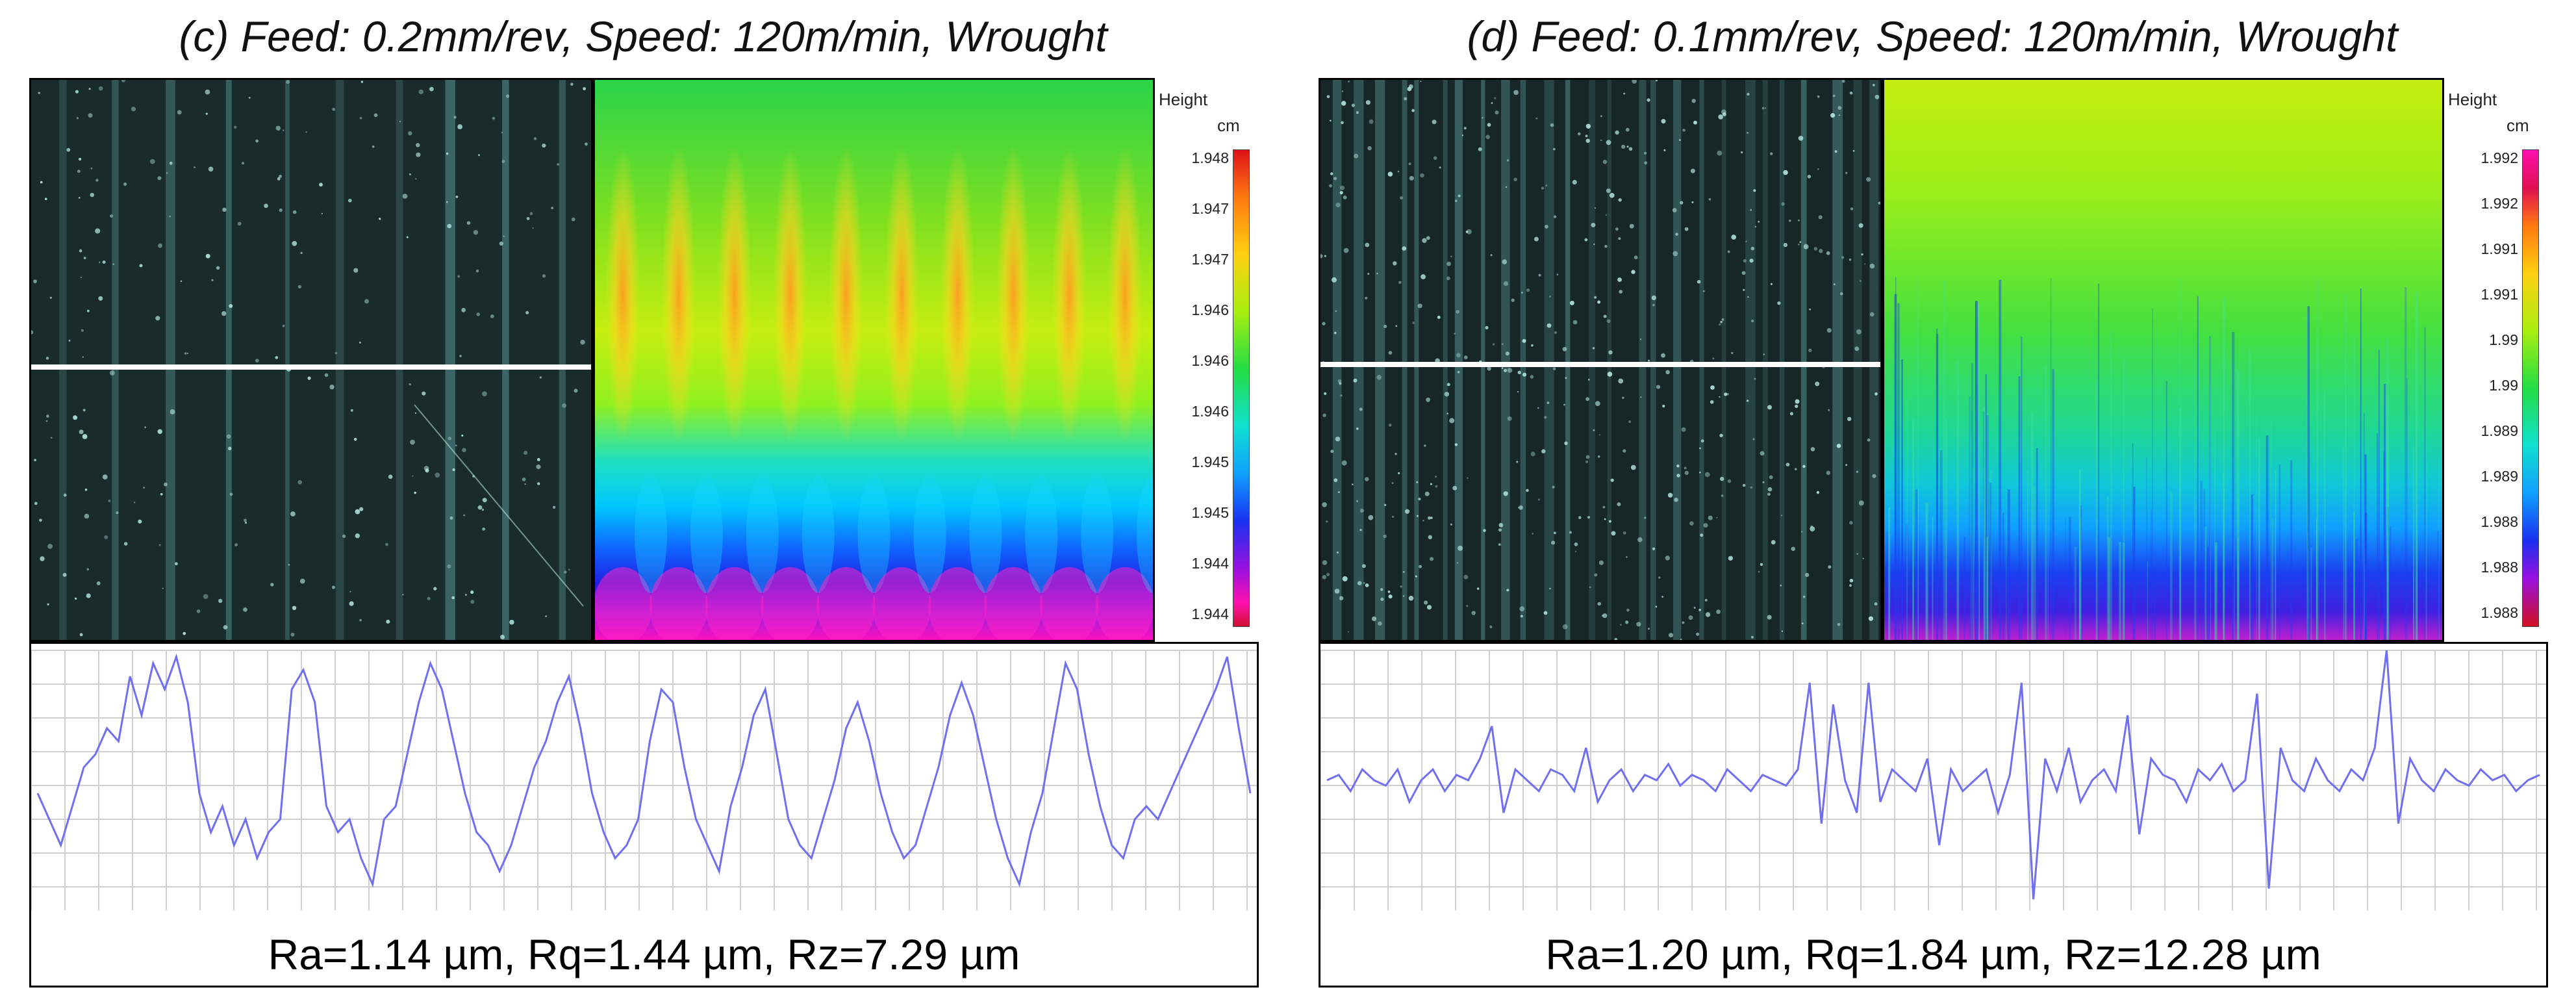 The image size is (2576, 1007). What do you see at coordinates (644, 950) in the screenshot?
I see `roughness-metrics: Ra=1.14 µm, Rq=1.44 µm, Rz=7.29 µm` at bounding box center [644, 950].